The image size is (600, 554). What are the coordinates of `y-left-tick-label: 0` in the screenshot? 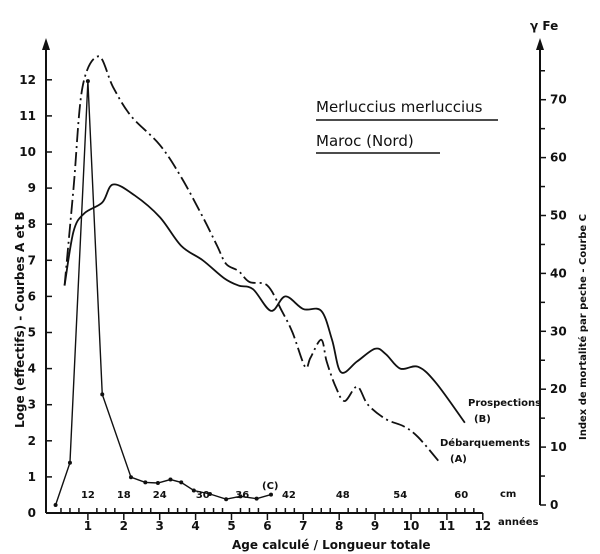 It's located at (32, 513).